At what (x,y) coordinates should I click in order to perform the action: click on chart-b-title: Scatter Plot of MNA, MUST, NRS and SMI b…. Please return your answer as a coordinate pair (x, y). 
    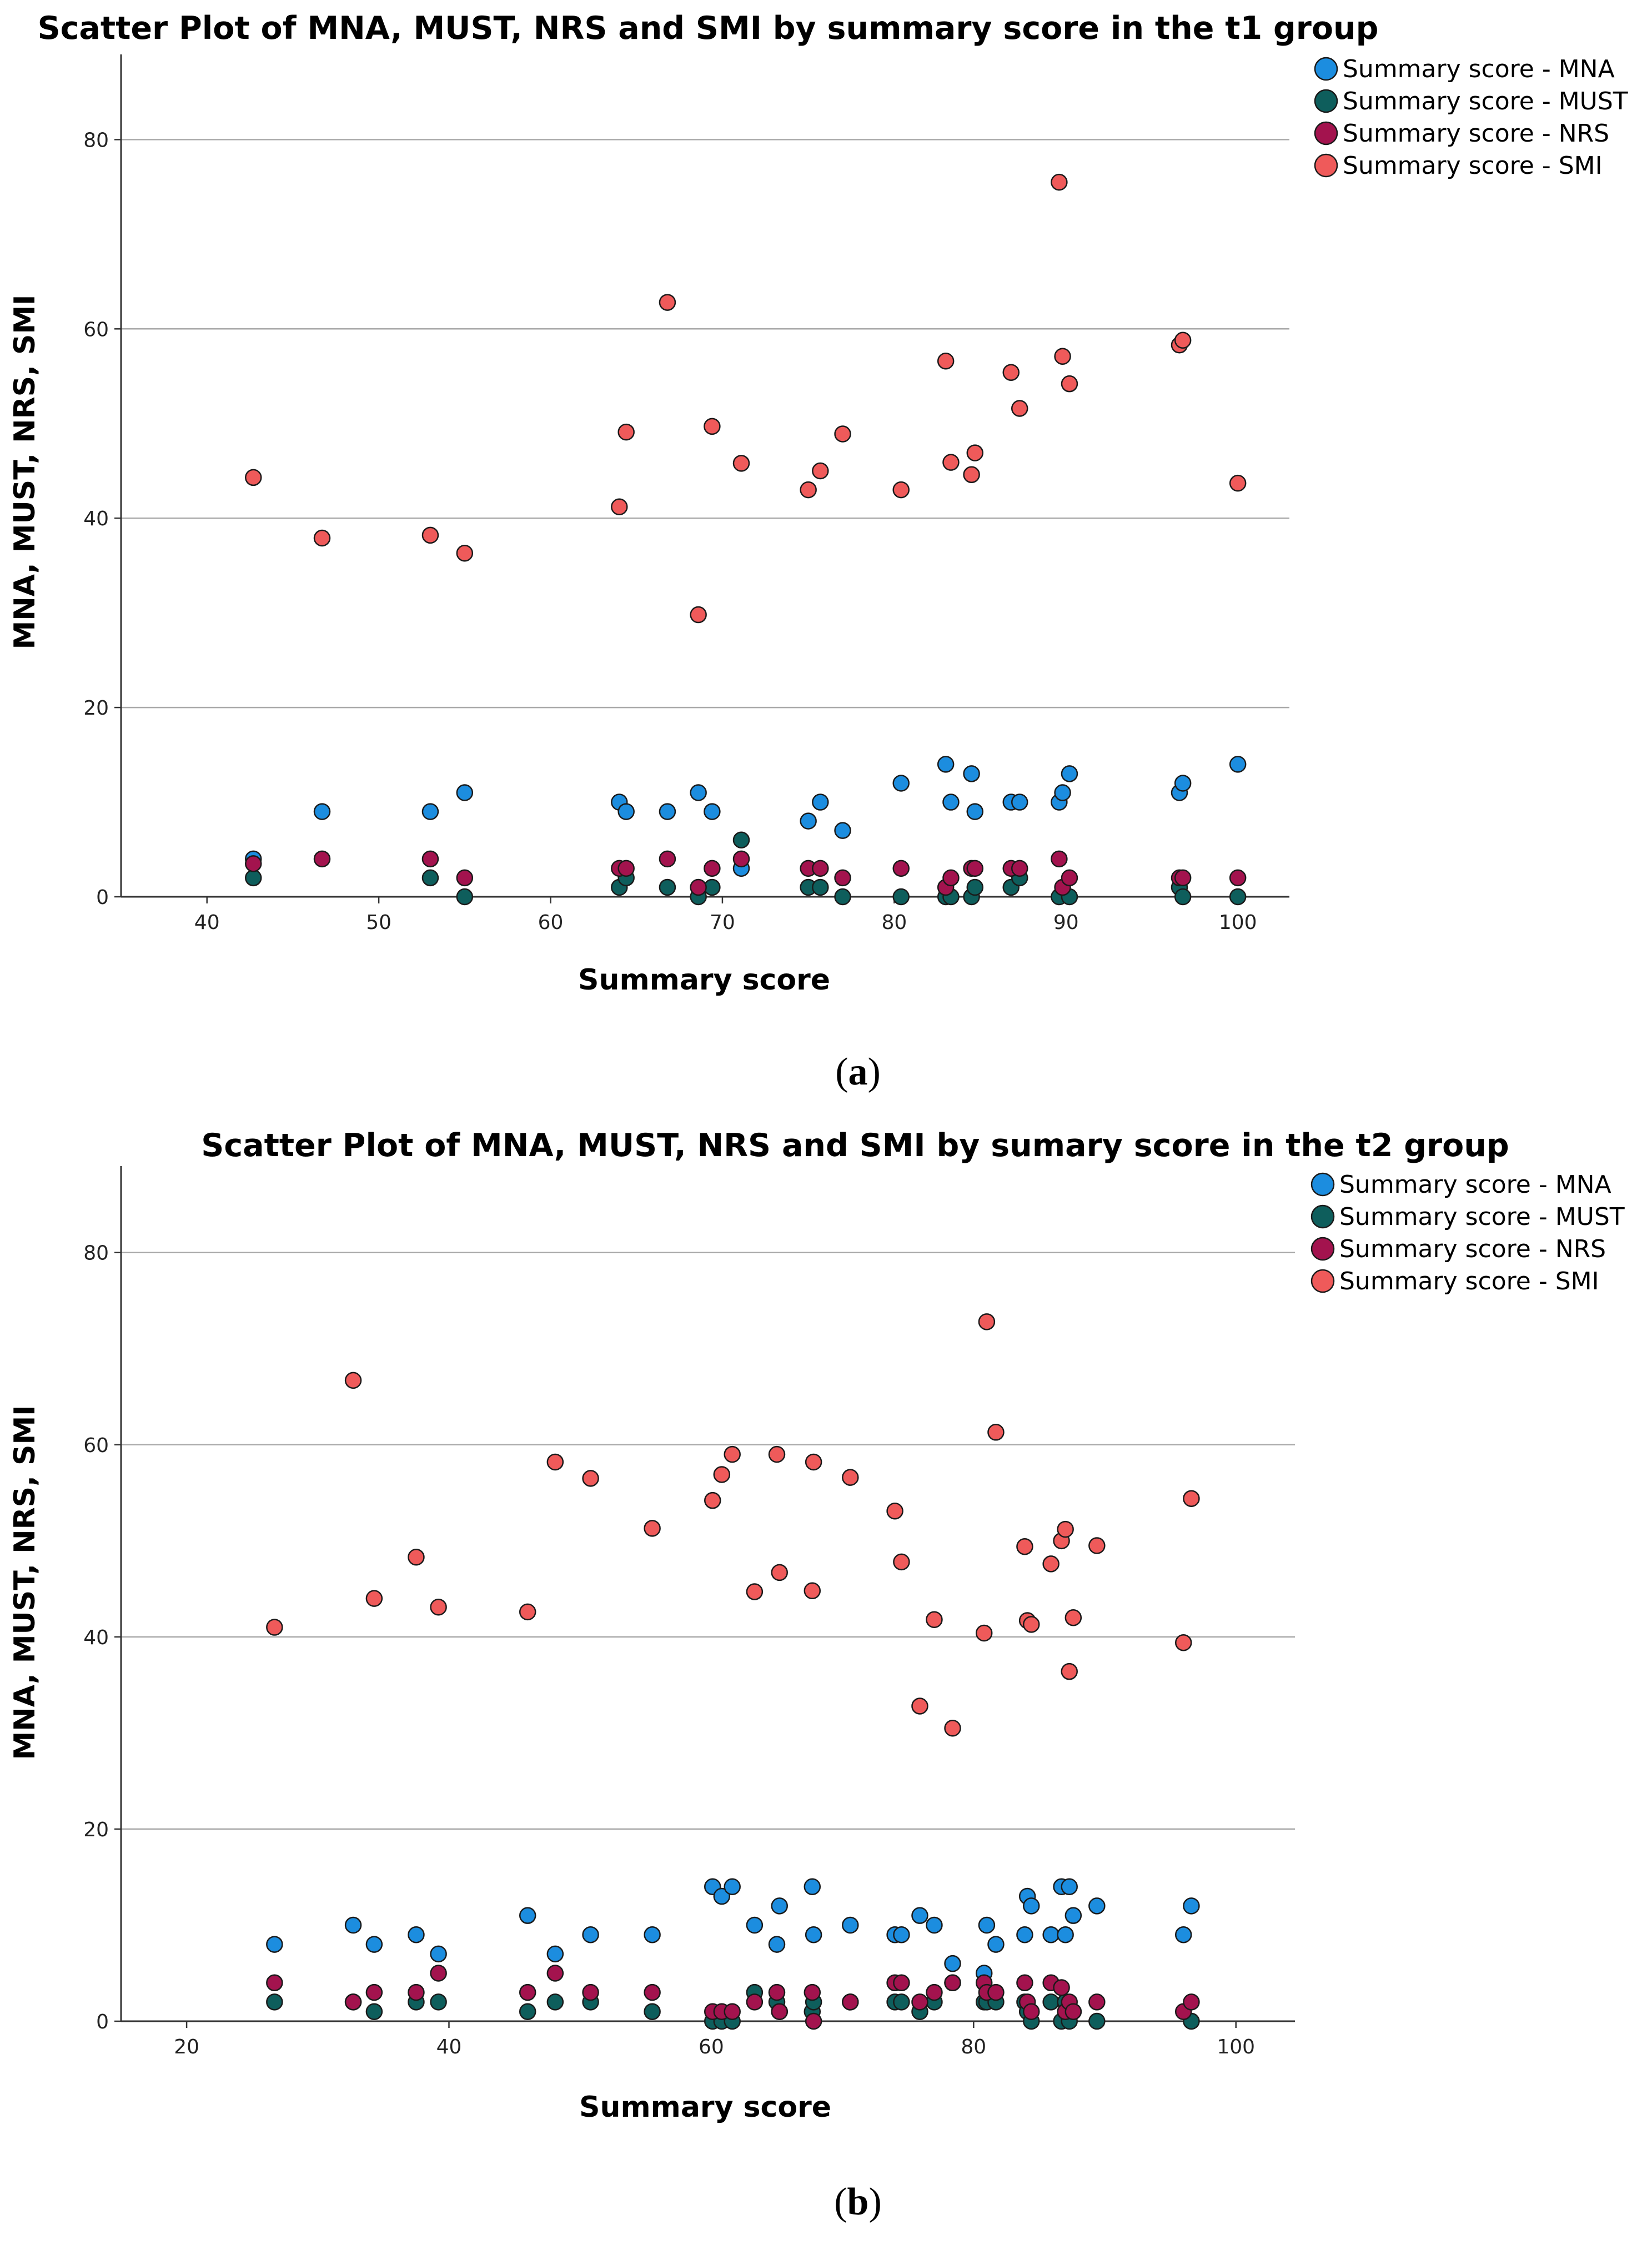
    Looking at the image, I should click on (855, 1145).